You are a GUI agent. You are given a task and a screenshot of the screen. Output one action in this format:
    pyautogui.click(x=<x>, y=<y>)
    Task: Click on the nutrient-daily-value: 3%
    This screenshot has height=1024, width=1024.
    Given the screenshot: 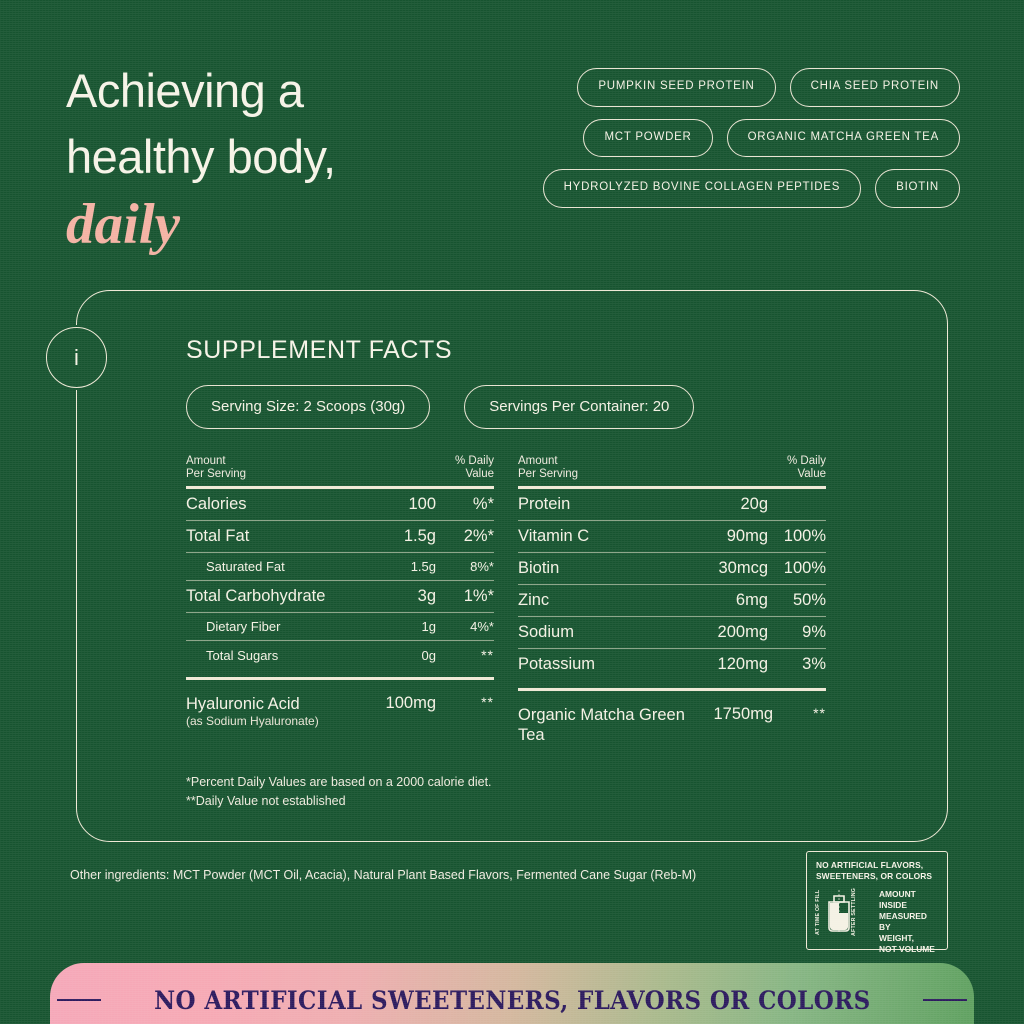 What is the action you would take?
    pyautogui.click(x=814, y=664)
    